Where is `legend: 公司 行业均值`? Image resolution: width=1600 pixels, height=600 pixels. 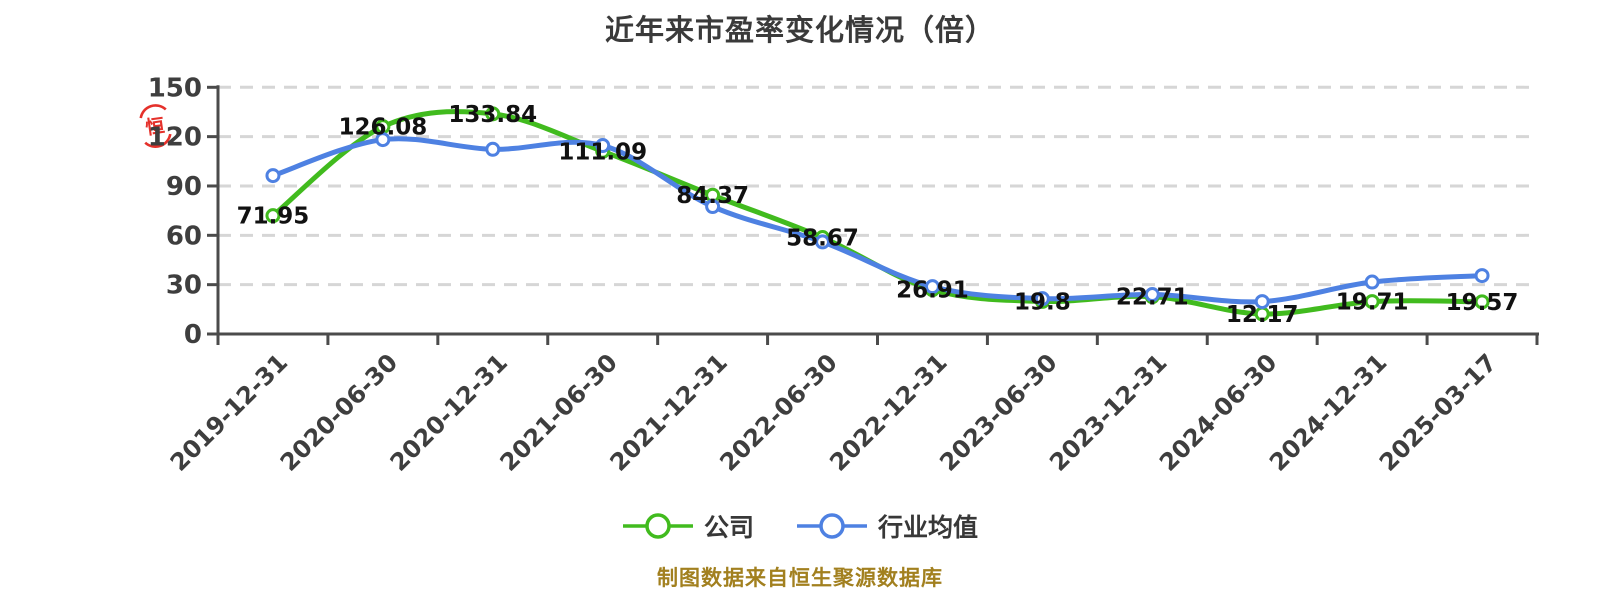
legend: 公司 行业均值 is located at coordinates (800, 526).